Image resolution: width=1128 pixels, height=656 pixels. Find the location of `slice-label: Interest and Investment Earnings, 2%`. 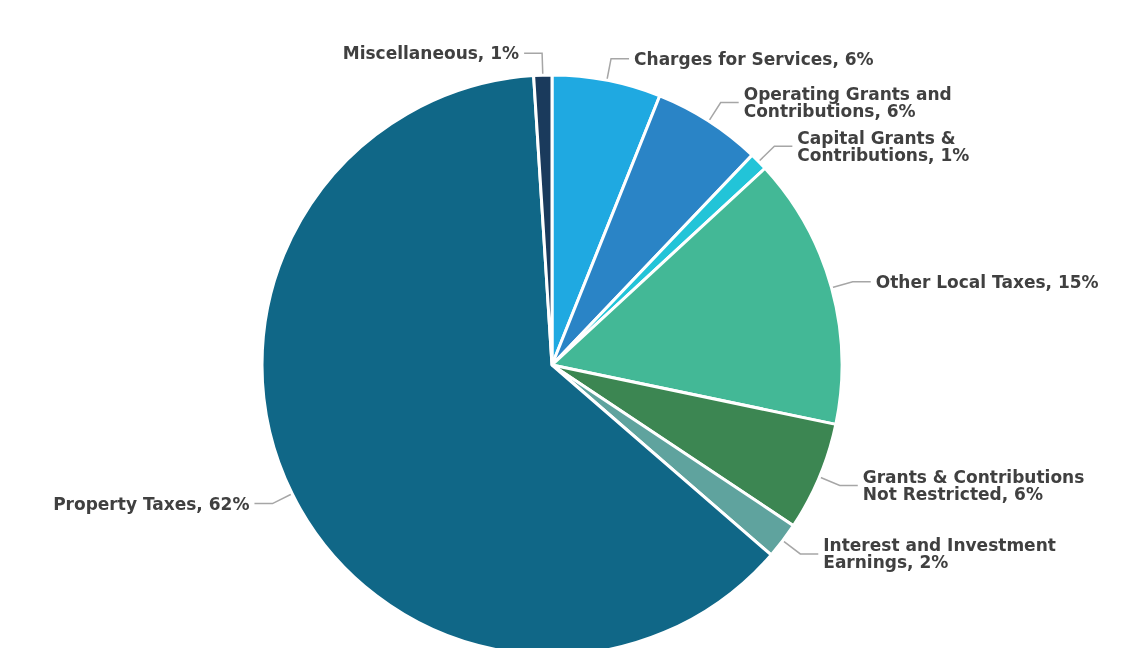

slice-label: Interest and Investment Earnings, 2% is located at coordinates (942, 554).